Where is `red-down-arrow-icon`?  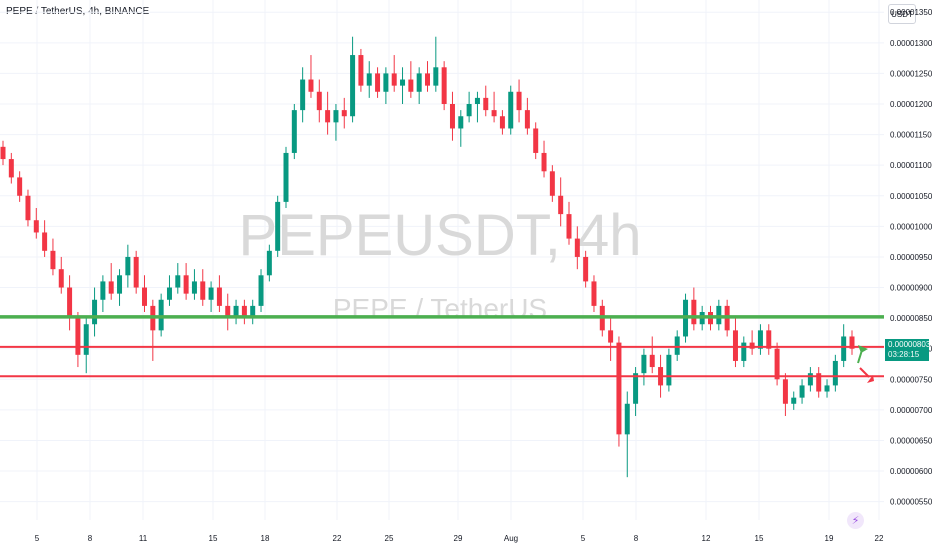
red-down-arrow-icon is located at coordinates (866, 375).